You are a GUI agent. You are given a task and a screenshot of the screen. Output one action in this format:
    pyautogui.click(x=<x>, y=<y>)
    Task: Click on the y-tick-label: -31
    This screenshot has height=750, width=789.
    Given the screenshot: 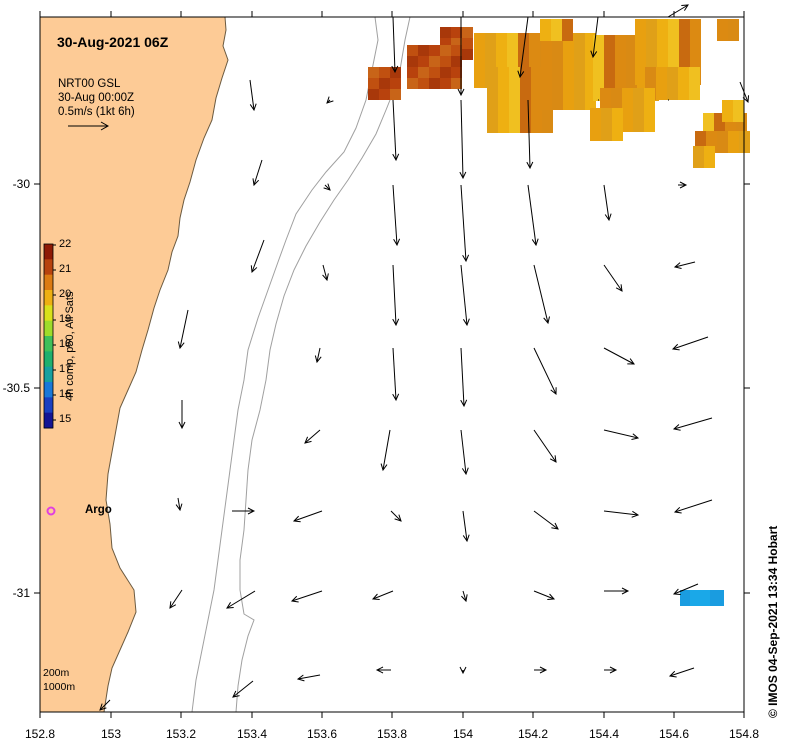 What is the action you would take?
    pyautogui.click(x=22, y=593)
    